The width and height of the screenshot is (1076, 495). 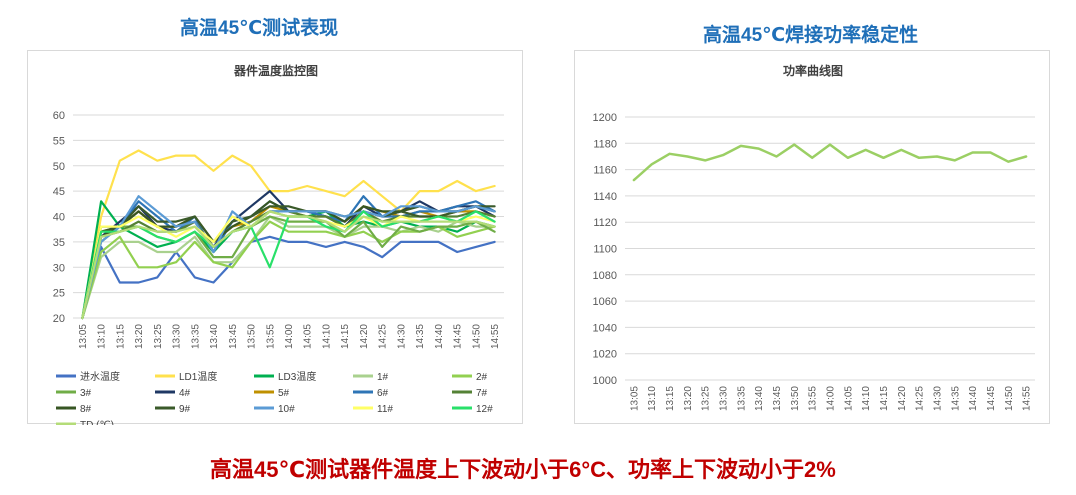 What do you see at coordinates (59, 294) in the screenshot?
I see `y-tick-label: 25` at bounding box center [59, 294].